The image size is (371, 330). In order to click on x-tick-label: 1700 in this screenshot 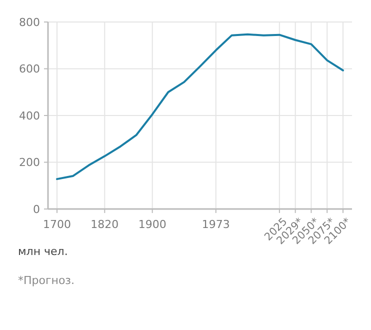, I will do `click(57, 224)`.